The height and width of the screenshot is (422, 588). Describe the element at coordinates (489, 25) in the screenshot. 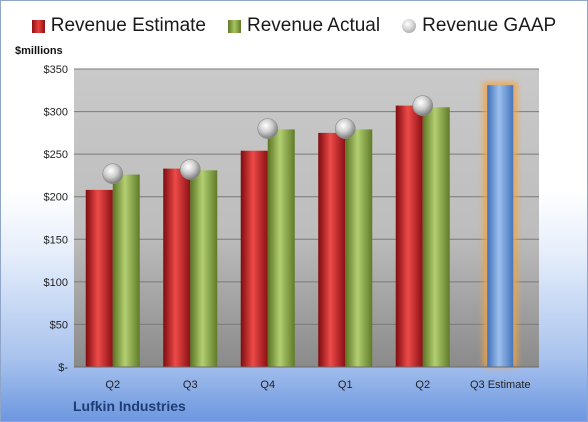

I see `legend-label-gaap: Revenue GAAP` at that location.